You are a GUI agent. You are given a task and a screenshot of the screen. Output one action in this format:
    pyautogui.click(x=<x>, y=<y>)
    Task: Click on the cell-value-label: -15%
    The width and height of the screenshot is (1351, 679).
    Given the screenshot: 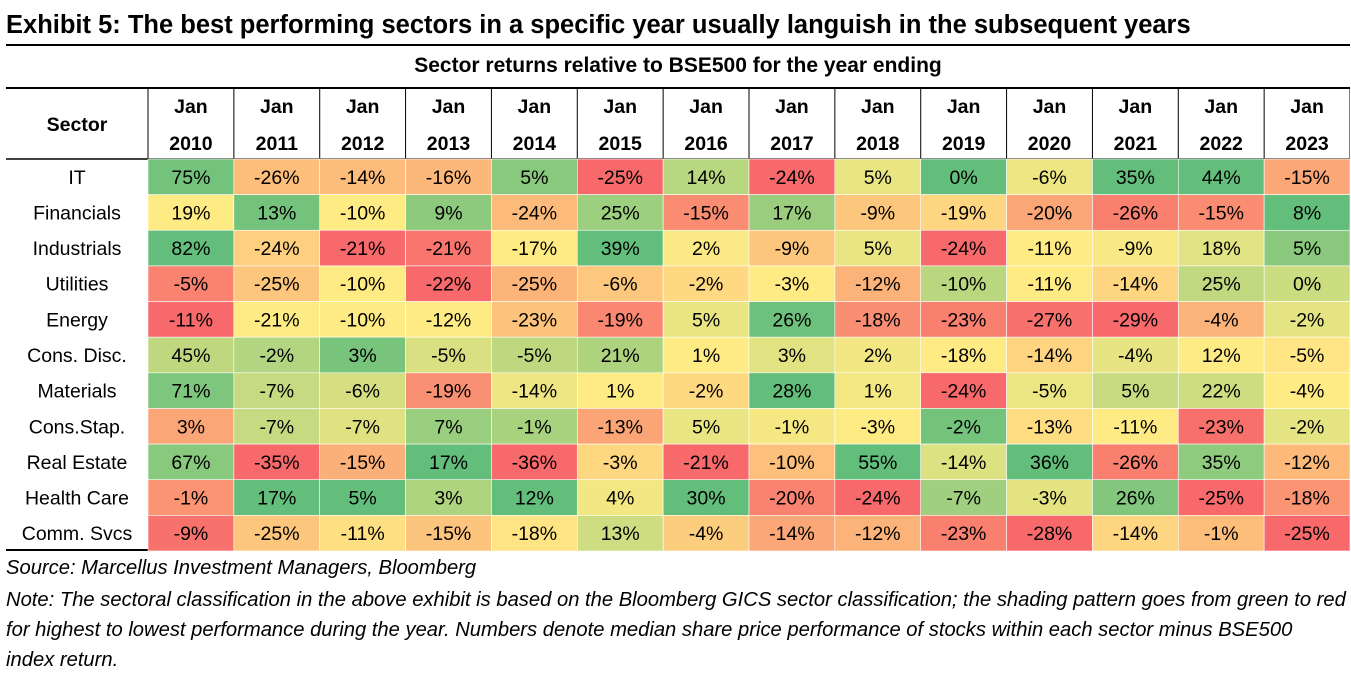 What is the action you would take?
    pyautogui.click(x=1307, y=178)
    